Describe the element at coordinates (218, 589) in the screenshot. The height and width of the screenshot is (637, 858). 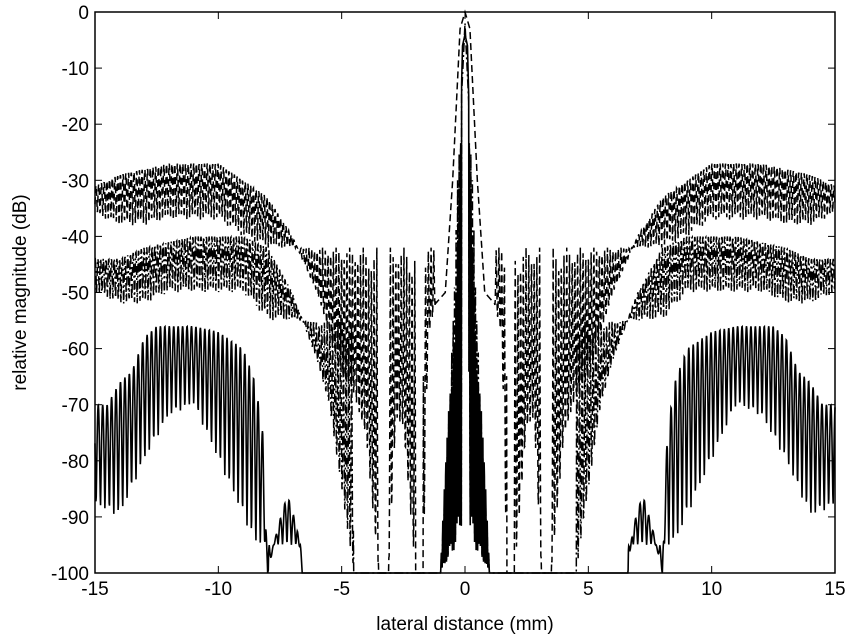
I see `x-tick-label: -10` at that location.